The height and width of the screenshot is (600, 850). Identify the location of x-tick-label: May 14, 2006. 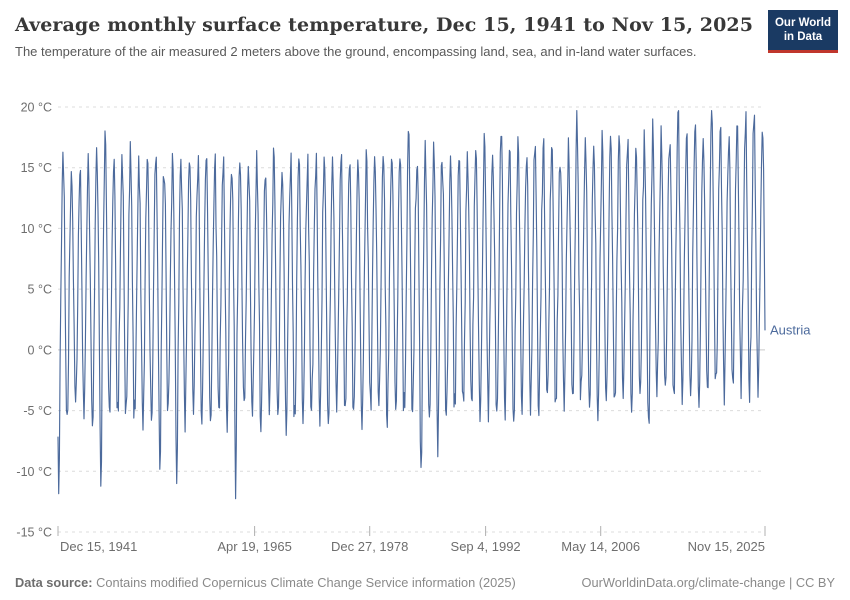
(600, 546).